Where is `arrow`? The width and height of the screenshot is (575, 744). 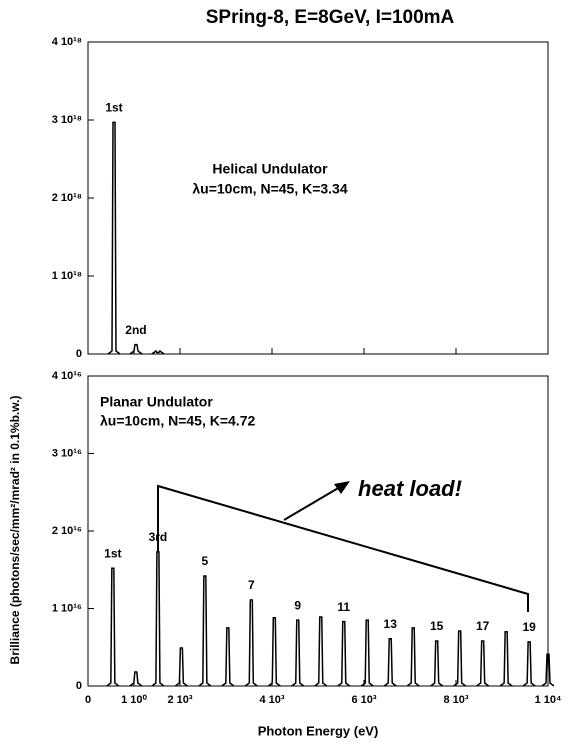 arrow is located at coordinates (312, 503).